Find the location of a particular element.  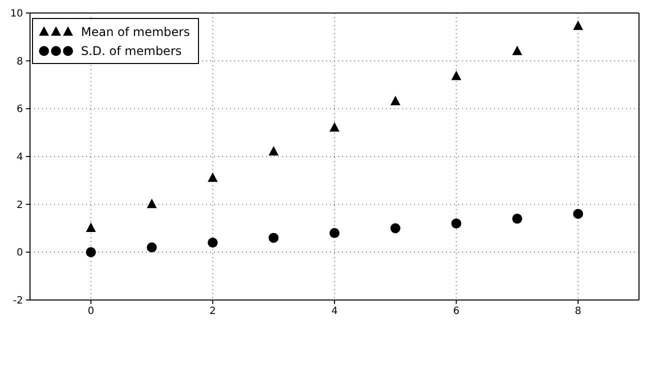

x-tick-label: 0 is located at coordinates (91, 312).